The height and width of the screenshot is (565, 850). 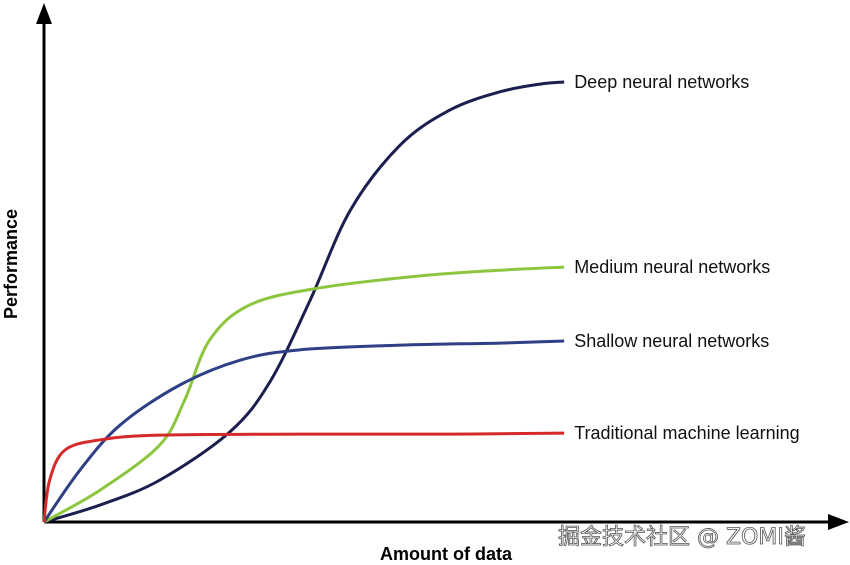 What do you see at coordinates (44, 13) in the screenshot?
I see `y-axis-arrow` at bounding box center [44, 13].